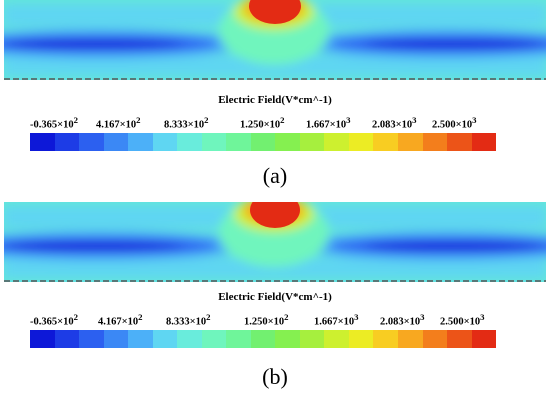  I want to click on panel-caption: (a), so click(275, 175).